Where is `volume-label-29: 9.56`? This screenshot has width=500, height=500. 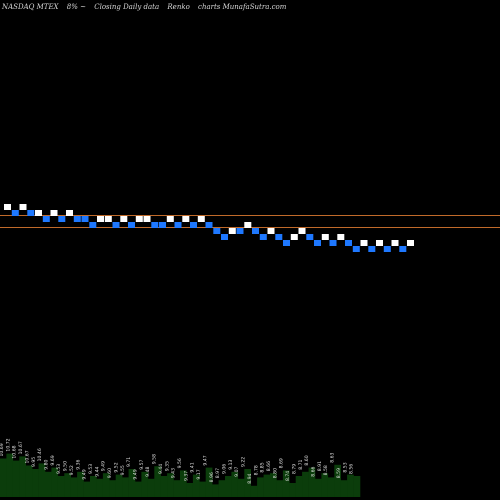 volume-label-29: 9.56 is located at coordinates (180, 463).